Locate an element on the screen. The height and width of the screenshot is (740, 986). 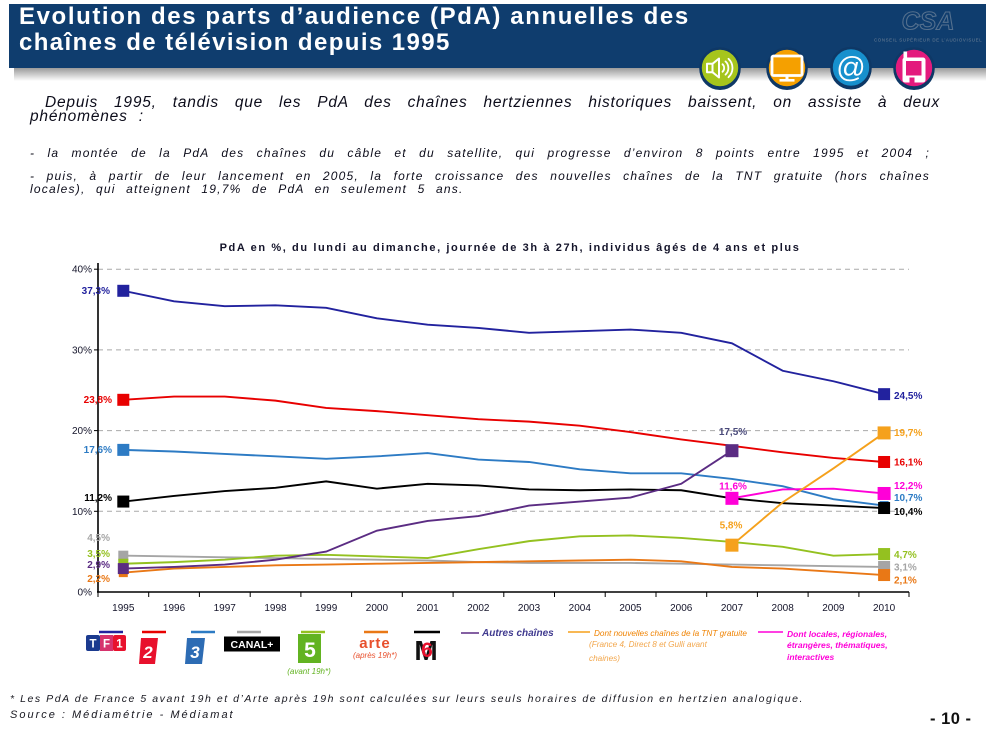
svg-text: F is located at coordinates (106, 645).